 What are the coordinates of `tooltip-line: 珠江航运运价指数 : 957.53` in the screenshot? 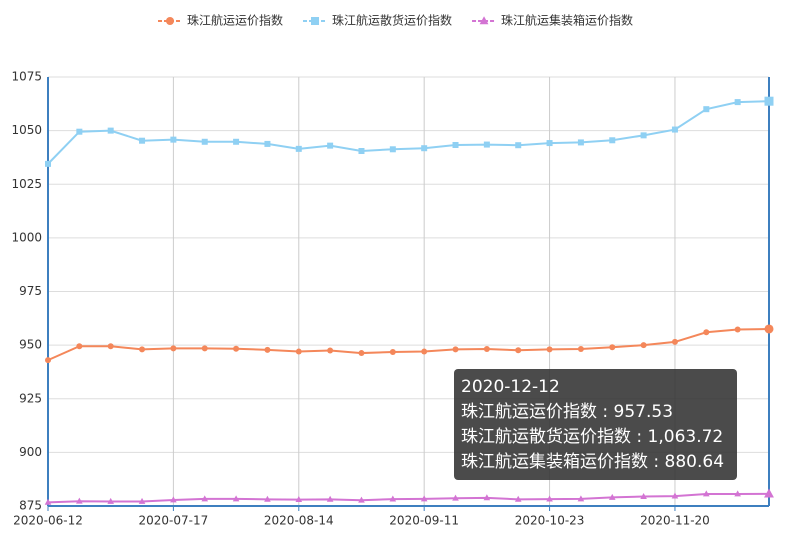 It's located at (567, 412).